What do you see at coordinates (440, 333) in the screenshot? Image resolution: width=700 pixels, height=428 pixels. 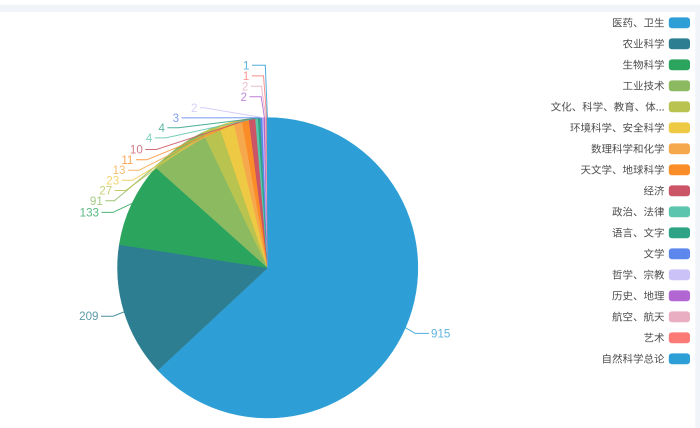 I see `svg-text: 915` at bounding box center [440, 333].